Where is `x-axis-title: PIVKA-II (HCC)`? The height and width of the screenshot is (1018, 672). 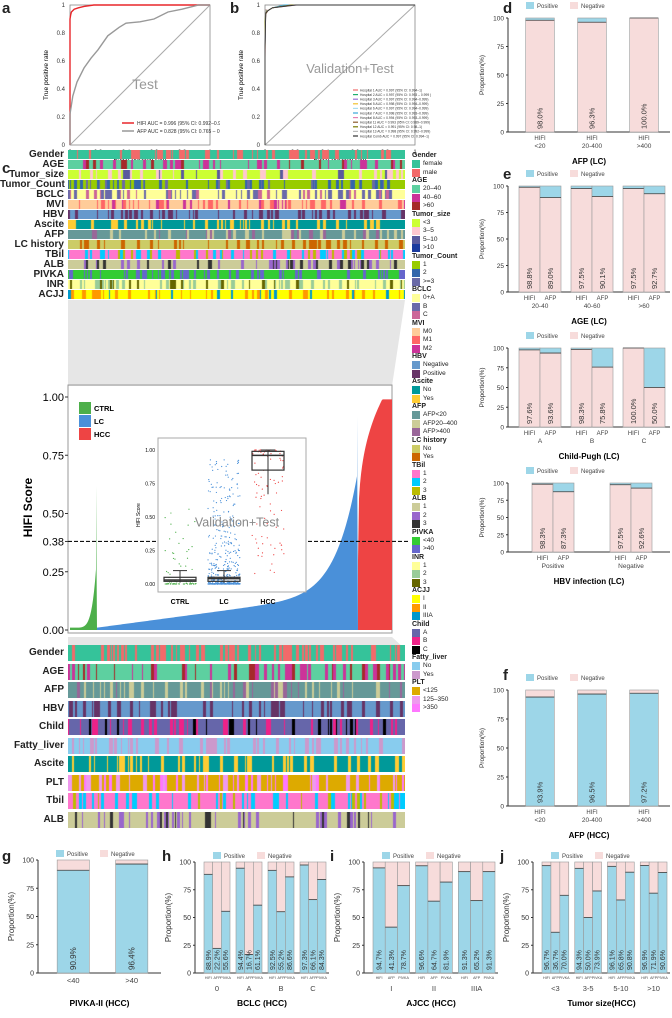
x-axis-title: PIVKA-II (HCC) is located at coordinates (100, 1003).